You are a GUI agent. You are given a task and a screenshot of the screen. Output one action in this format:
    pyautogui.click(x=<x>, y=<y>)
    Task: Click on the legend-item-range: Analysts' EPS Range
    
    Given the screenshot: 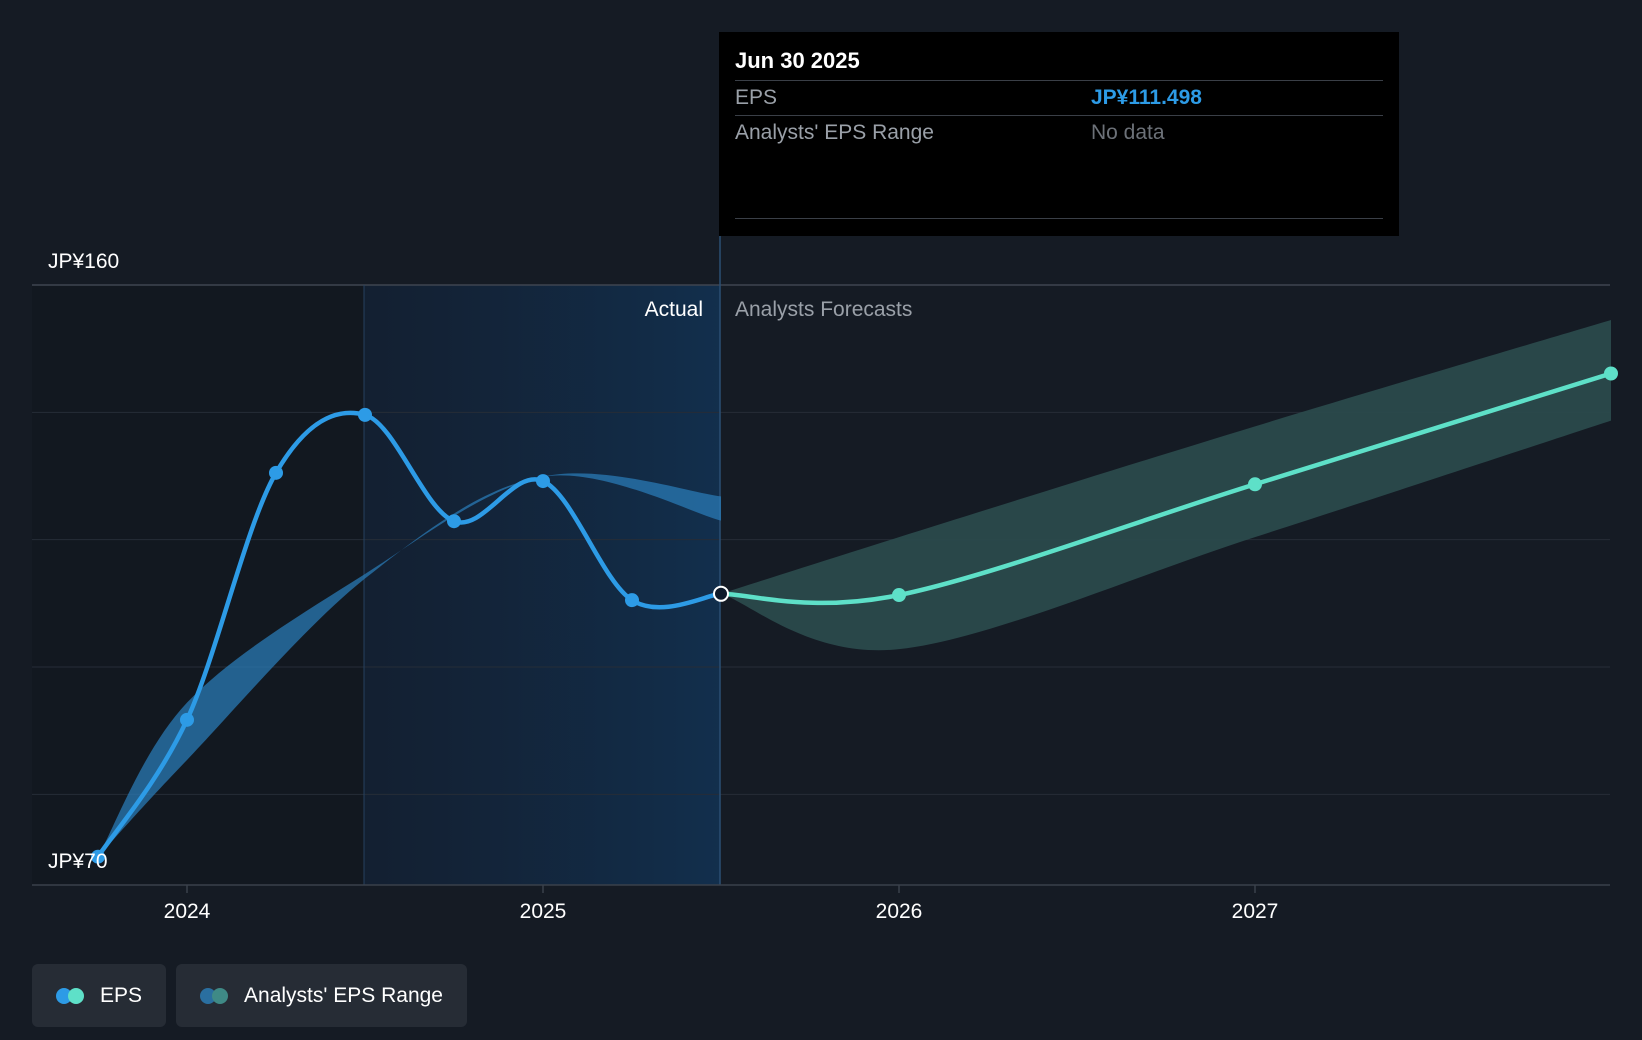 What is the action you would take?
    pyautogui.click(x=321, y=995)
    